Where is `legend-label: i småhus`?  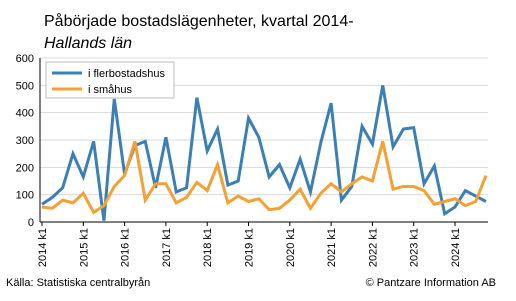 legend-label: i småhus is located at coordinates (110, 90).